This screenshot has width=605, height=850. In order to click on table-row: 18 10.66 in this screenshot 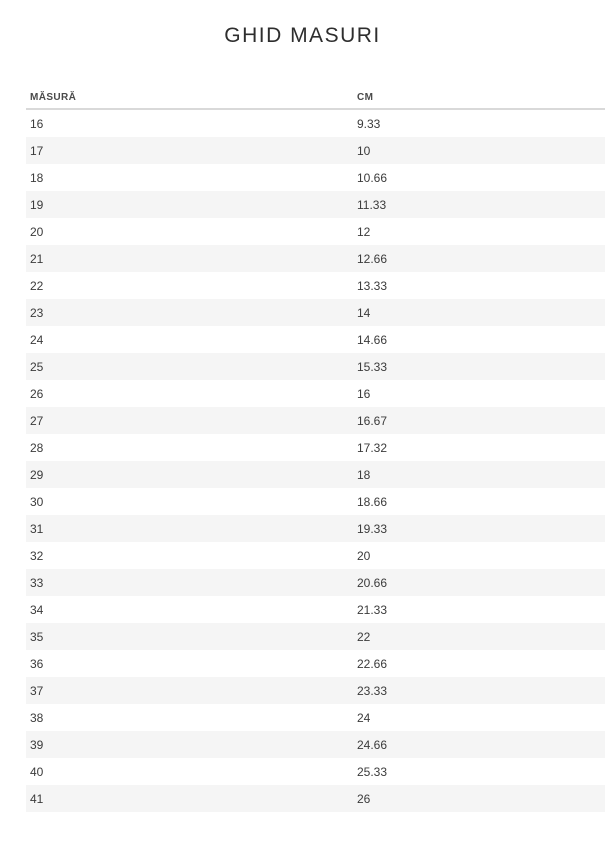, I will do `click(315, 177)`.